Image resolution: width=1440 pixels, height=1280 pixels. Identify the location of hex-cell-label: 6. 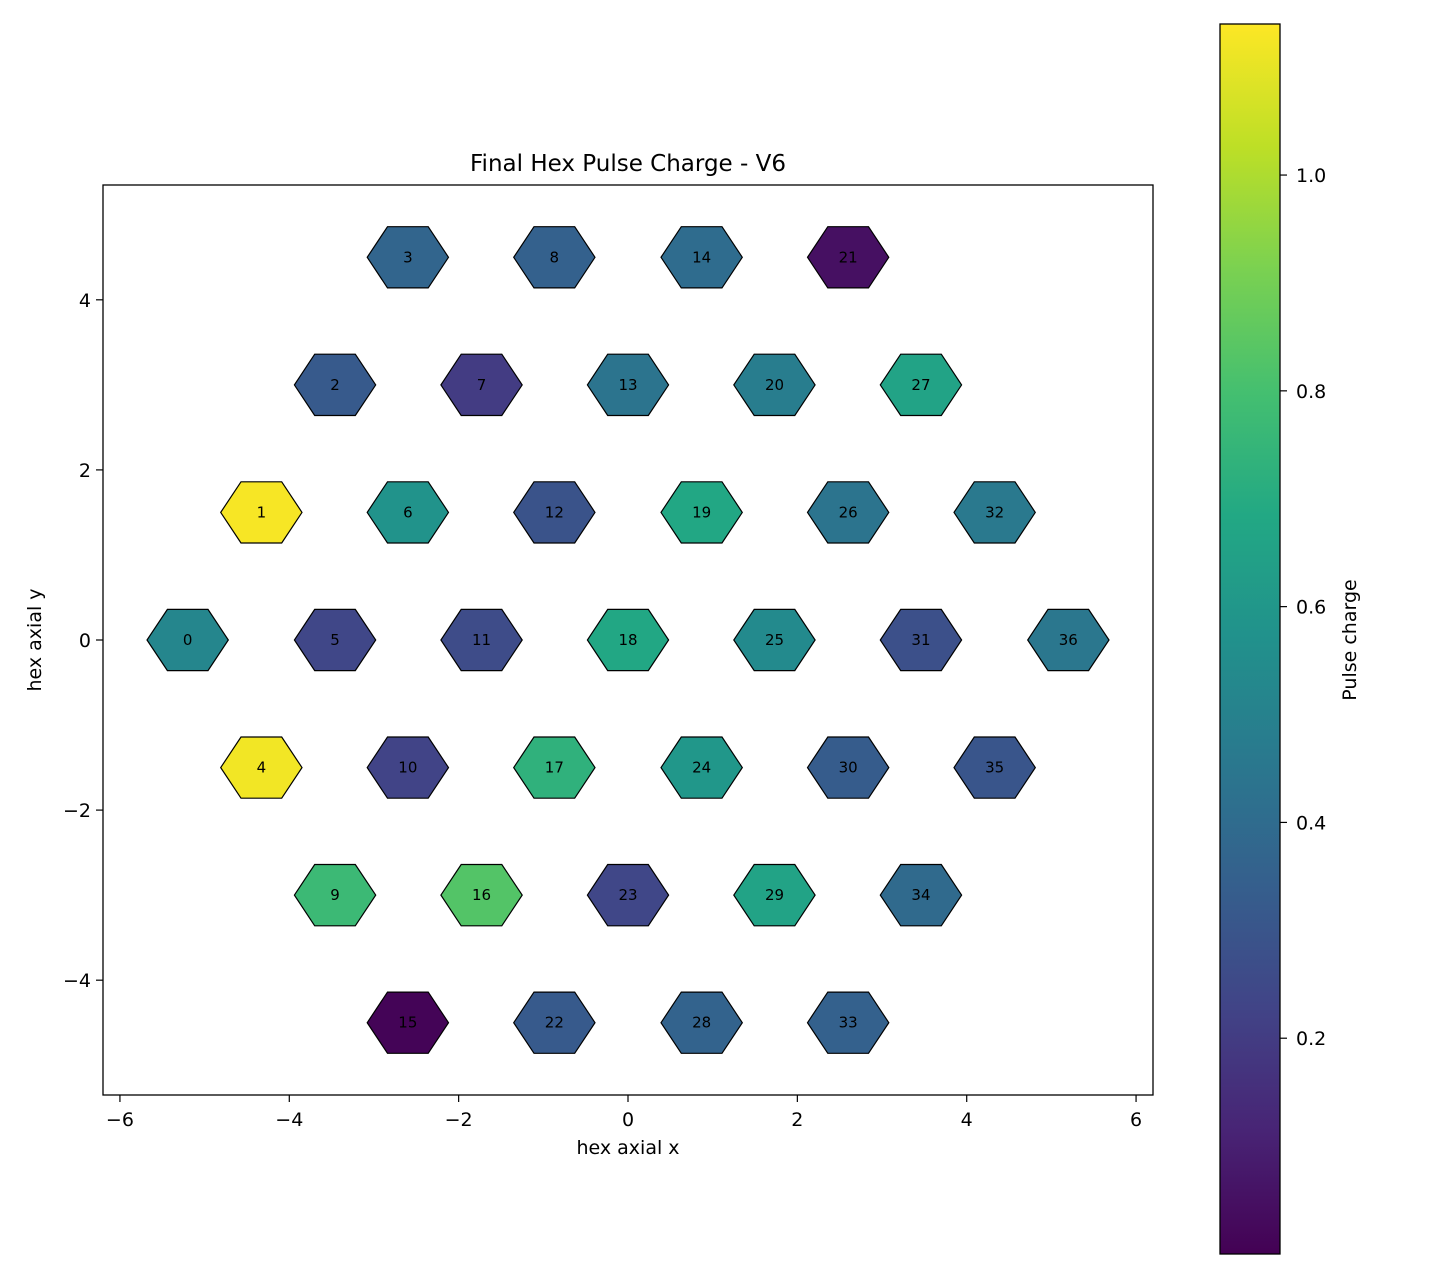
(408, 512).